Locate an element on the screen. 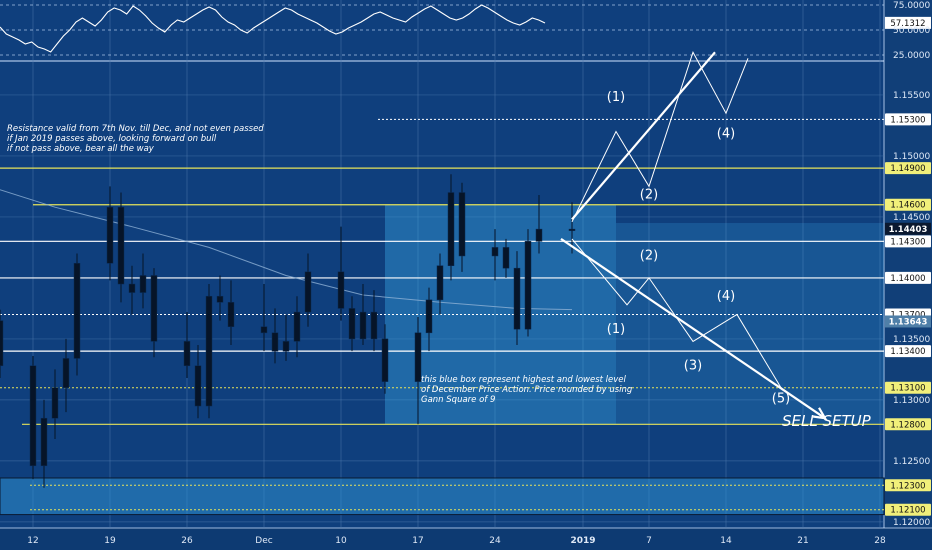 This screenshot has height=550, width=932. level-tag-text-3: 1.14300 is located at coordinates (907, 242).